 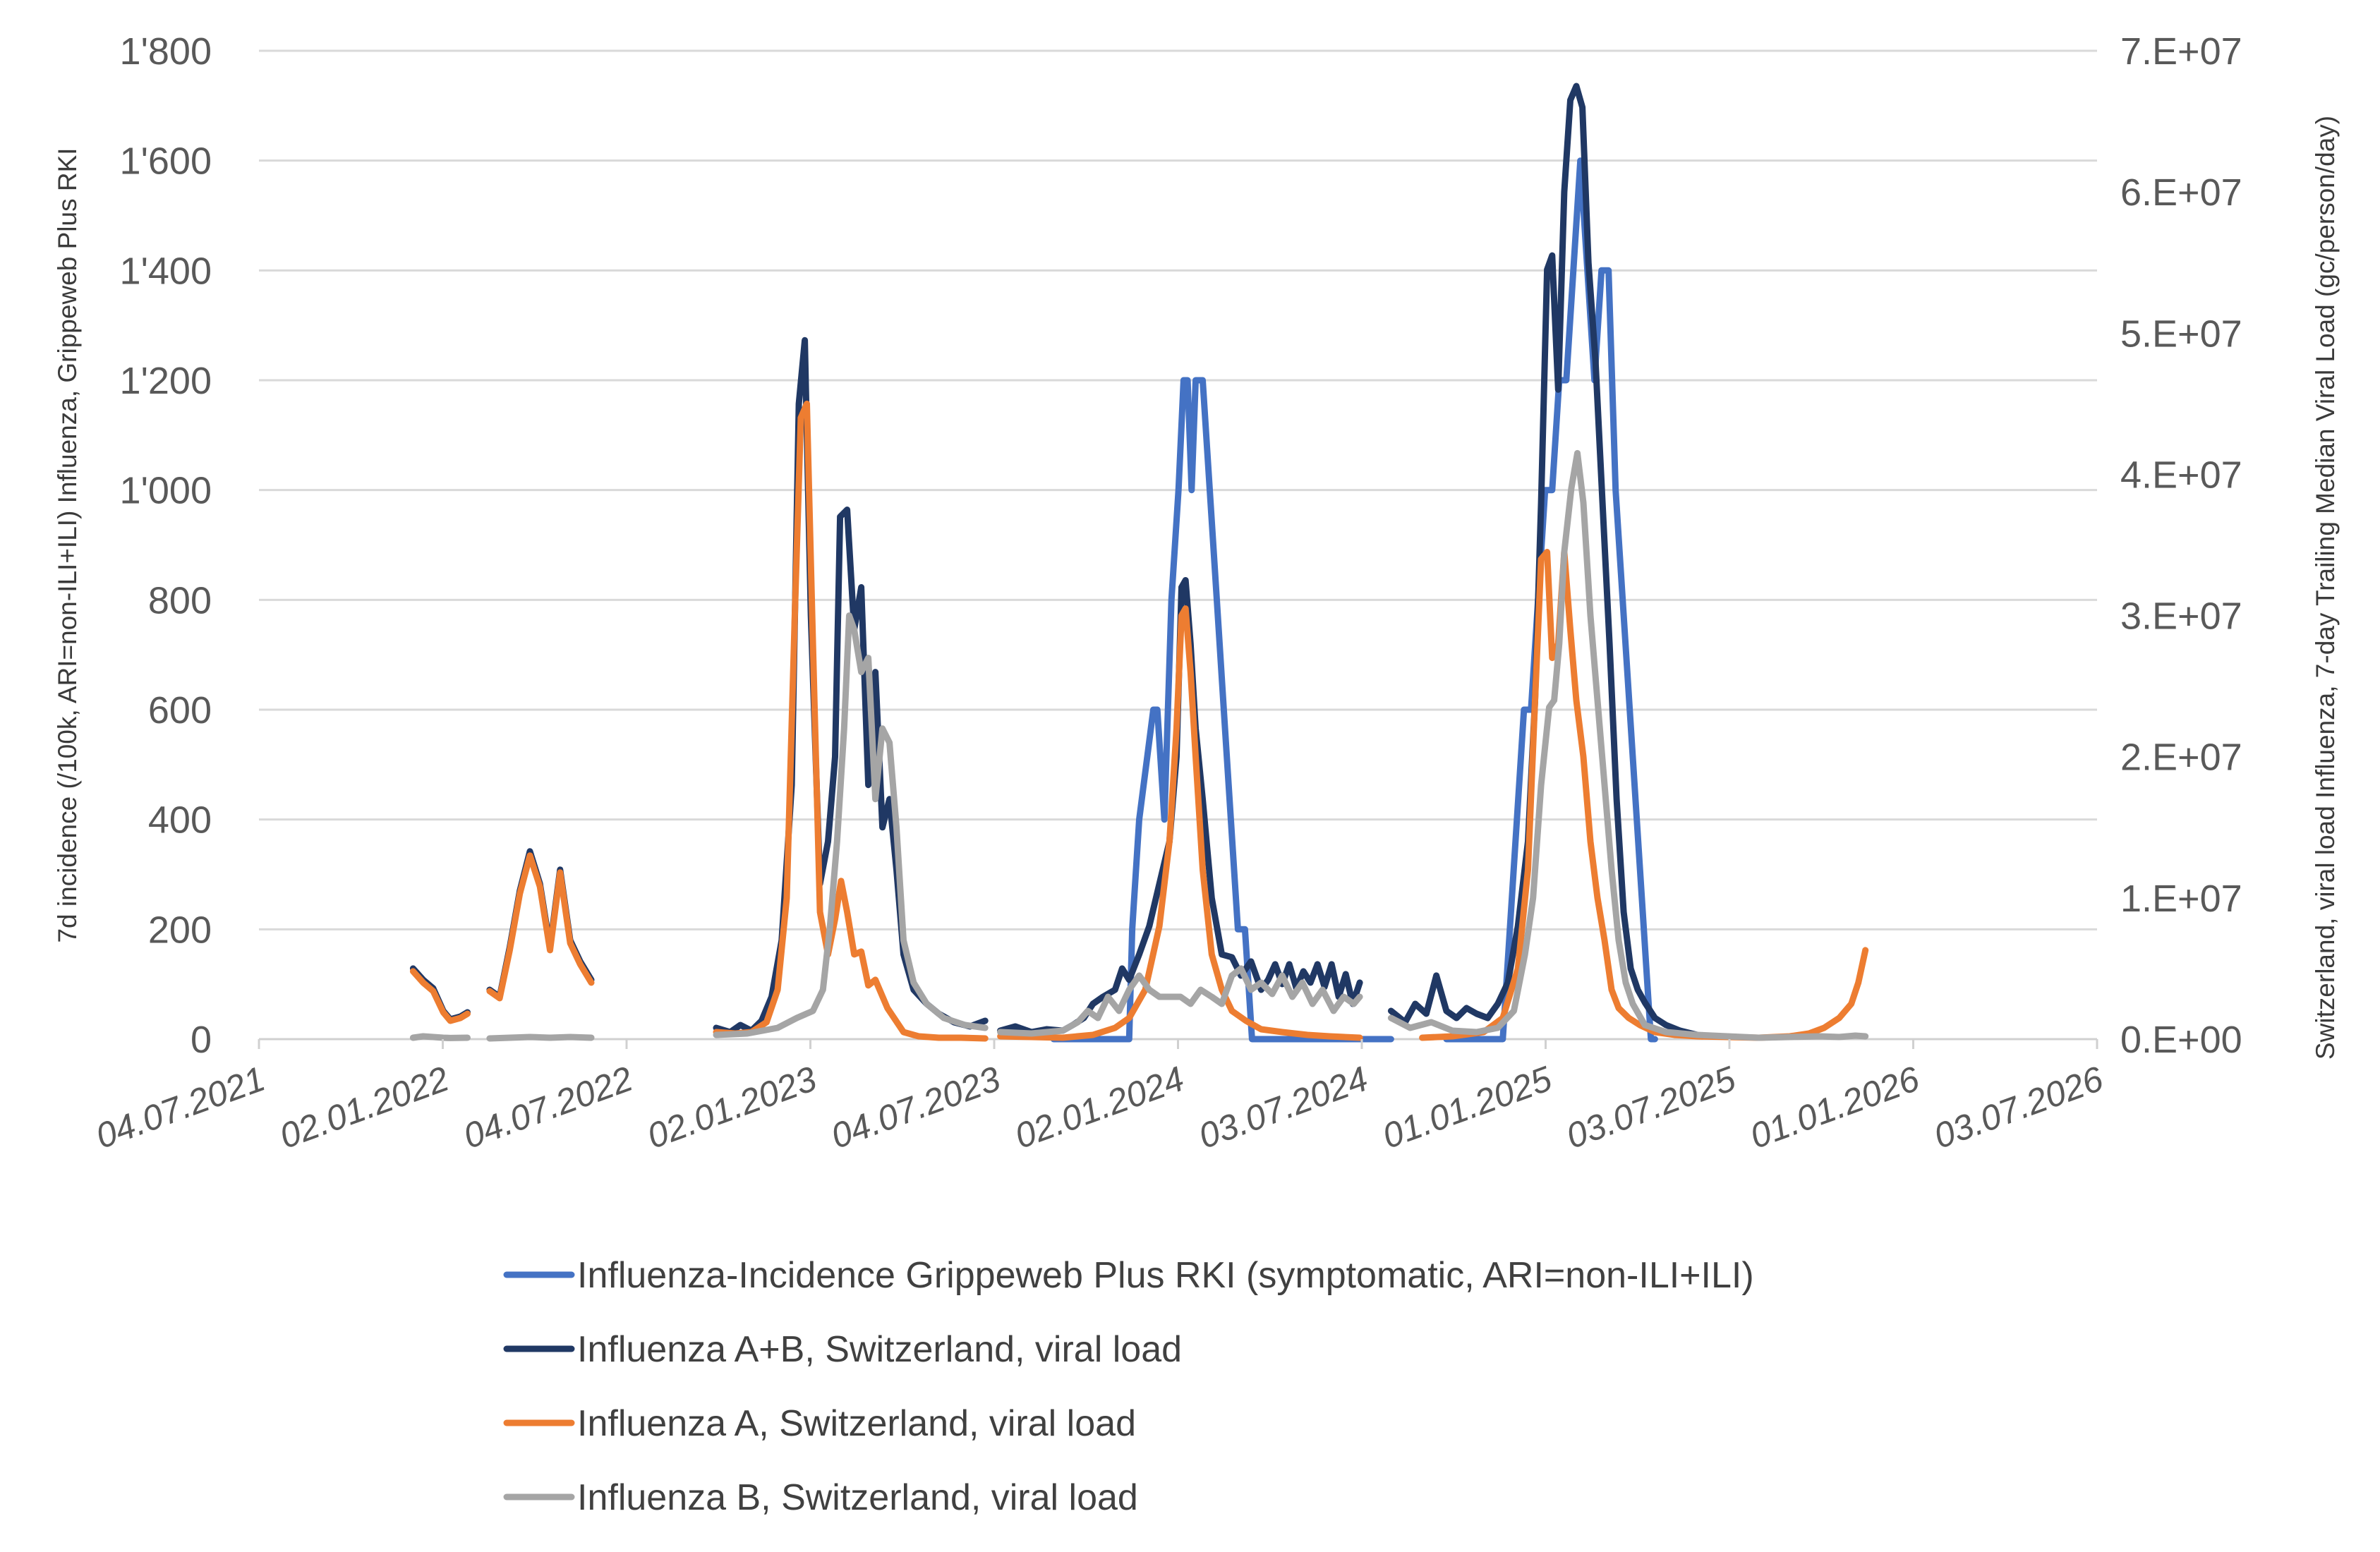 What do you see at coordinates (547, 1107) in the screenshot?
I see `x-tick-label: 04.07.2022` at bounding box center [547, 1107].